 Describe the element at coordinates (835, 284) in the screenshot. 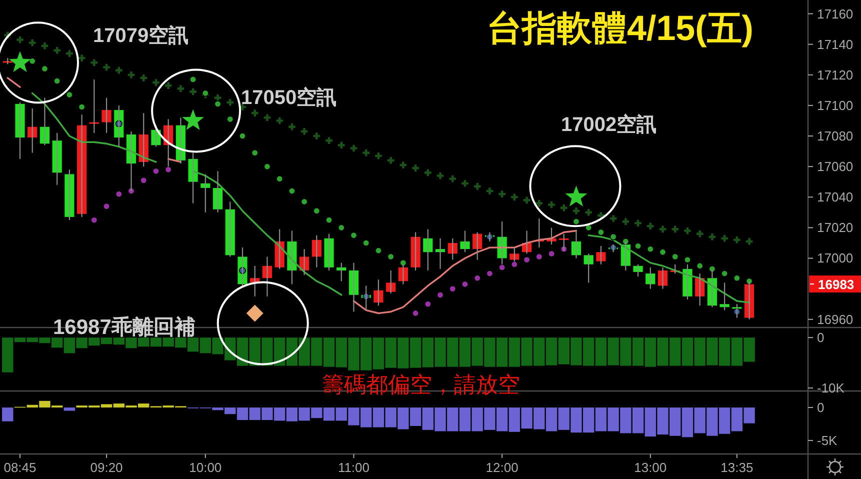

I see `price-tag: 16983` at that location.